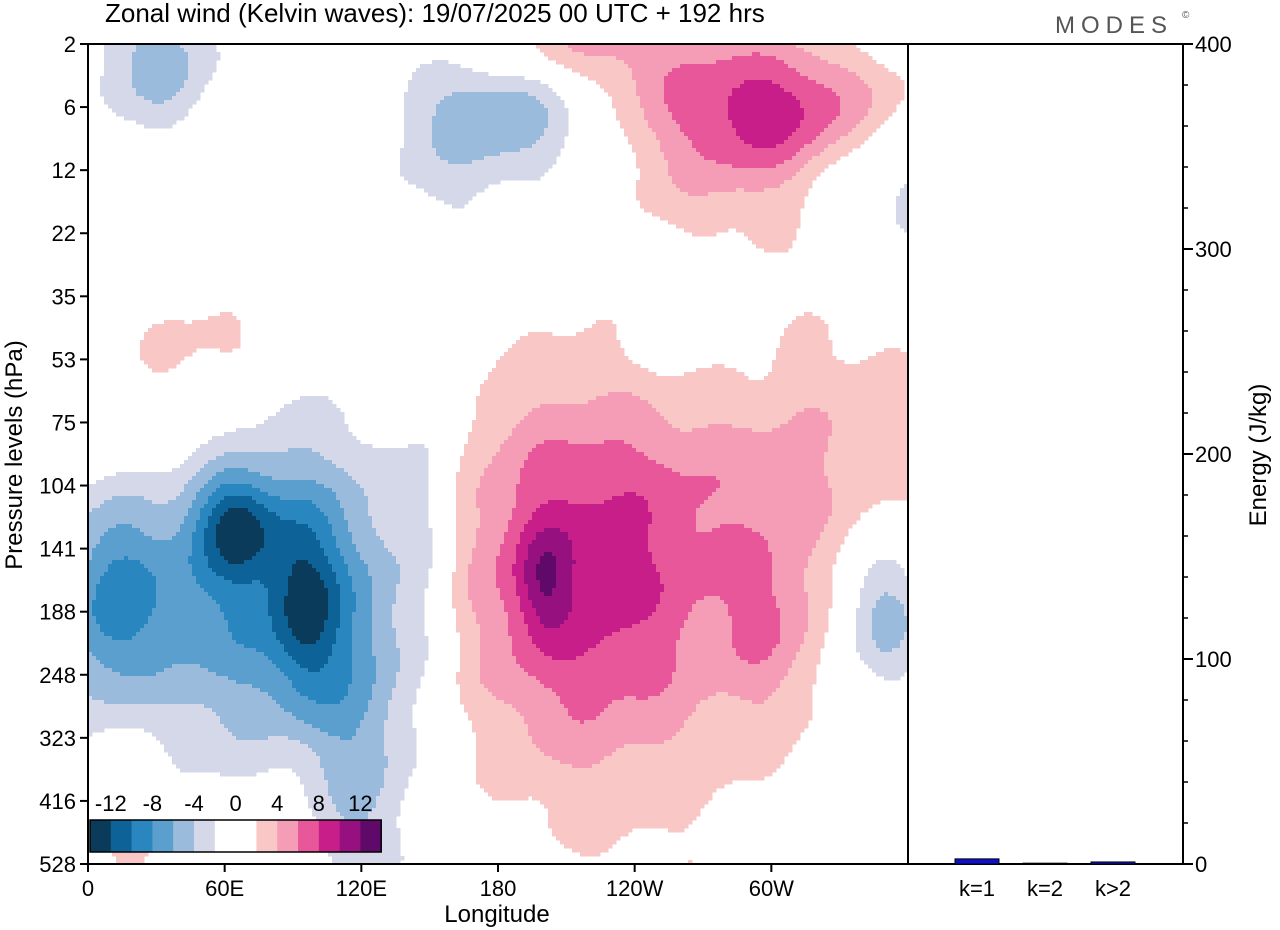  What do you see at coordinates (1045, 888) in the screenshot?
I see `energy-category-label: k=2` at bounding box center [1045, 888].